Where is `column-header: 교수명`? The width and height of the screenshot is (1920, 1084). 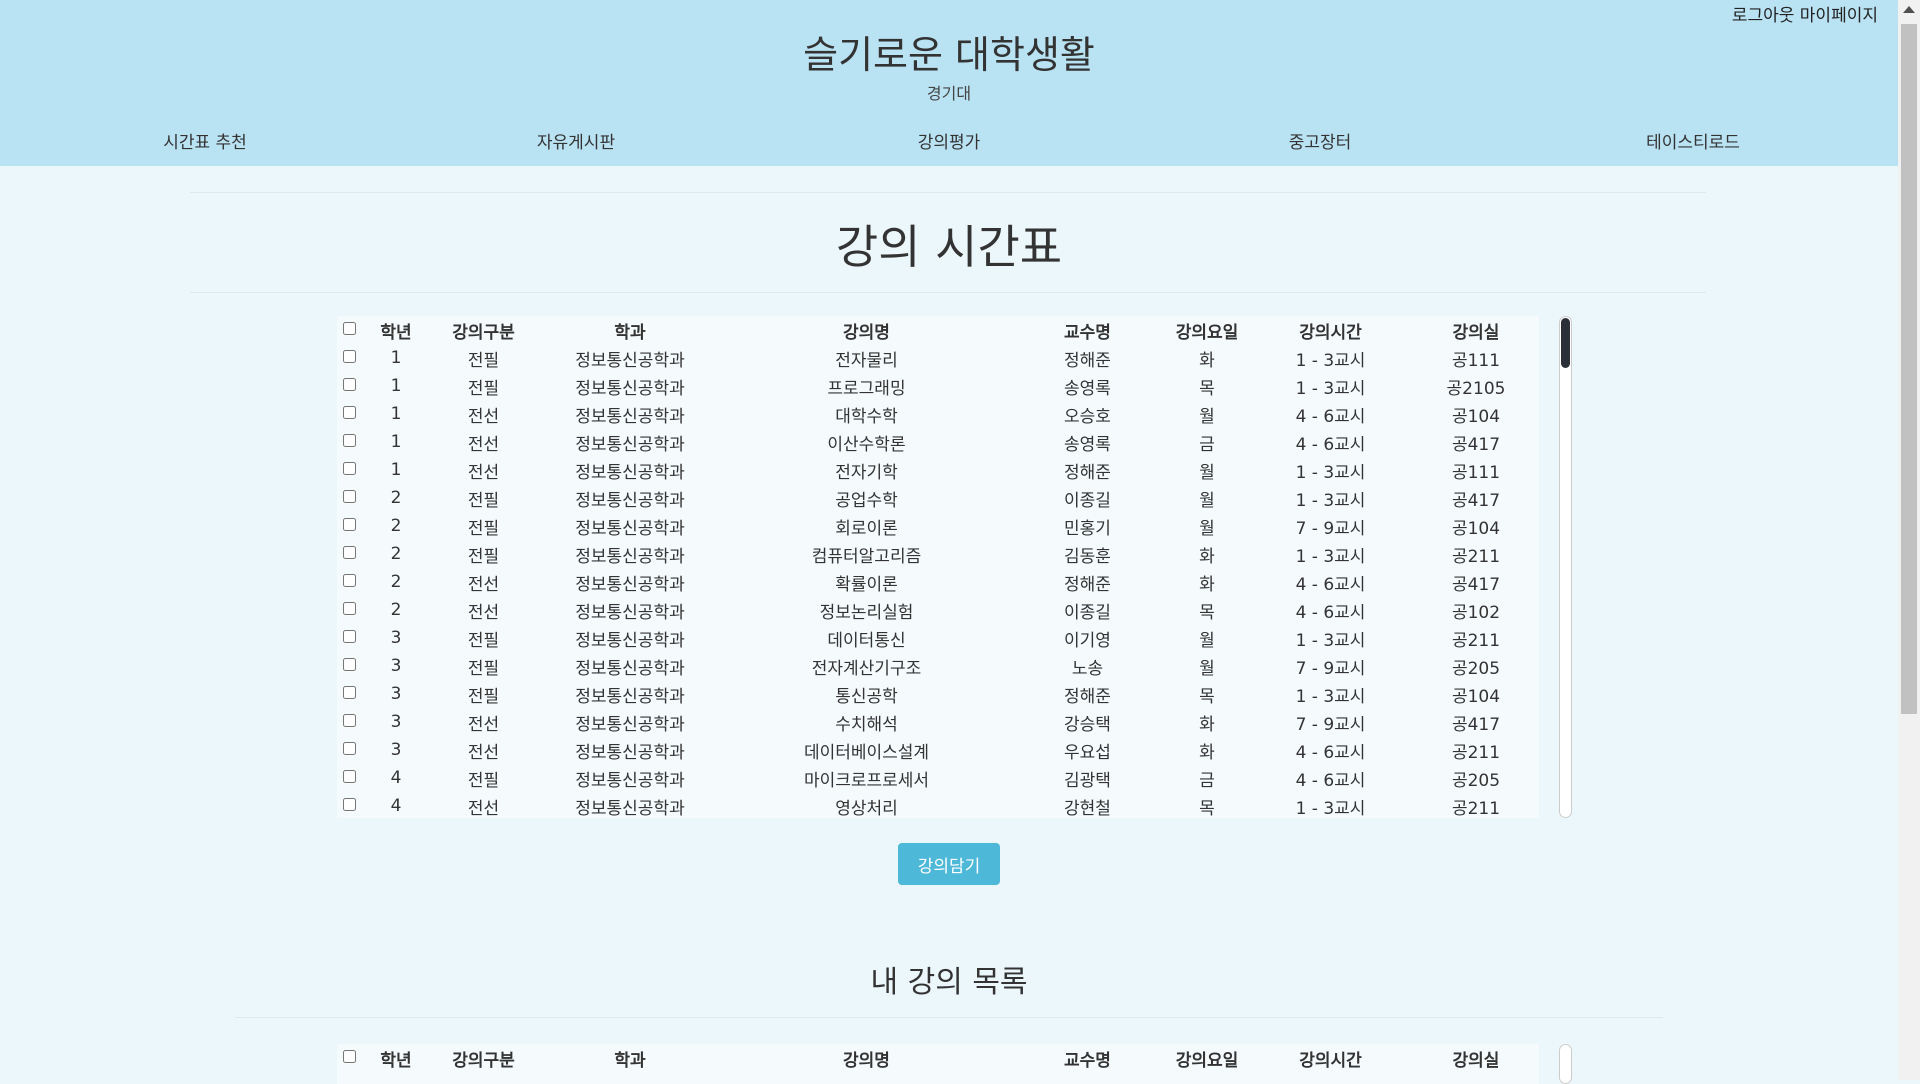
column-header: 교수명 is located at coordinates (1087, 332).